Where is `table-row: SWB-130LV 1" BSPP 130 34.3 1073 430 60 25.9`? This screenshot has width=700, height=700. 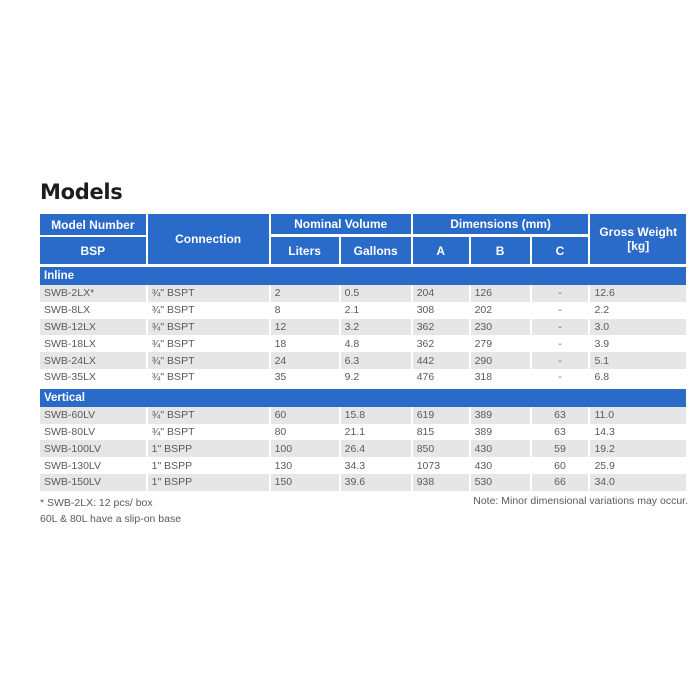
table-row: SWB-130LV 1" BSPP 130 34.3 1073 430 60 25.9 is located at coordinates (363, 465).